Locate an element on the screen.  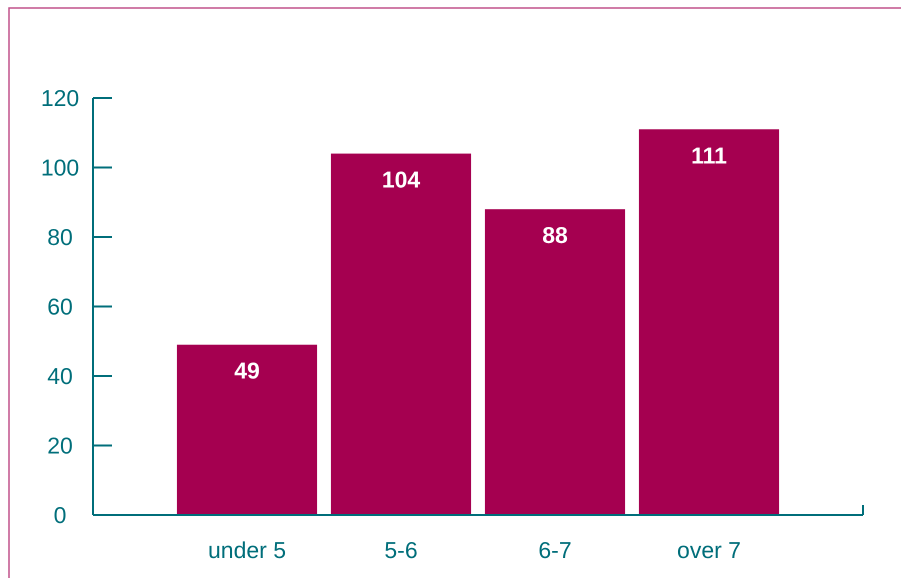
y-tick-label: 40 is located at coordinates (60, 376).